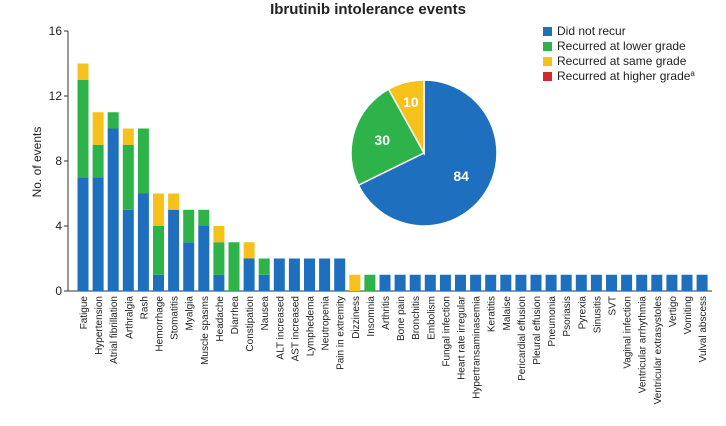 This screenshot has width=726, height=426. What do you see at coordinates (250, 324) in the screenshot?
I see `x-tick-label-11: Constipation` at bounding box center [250, 324].